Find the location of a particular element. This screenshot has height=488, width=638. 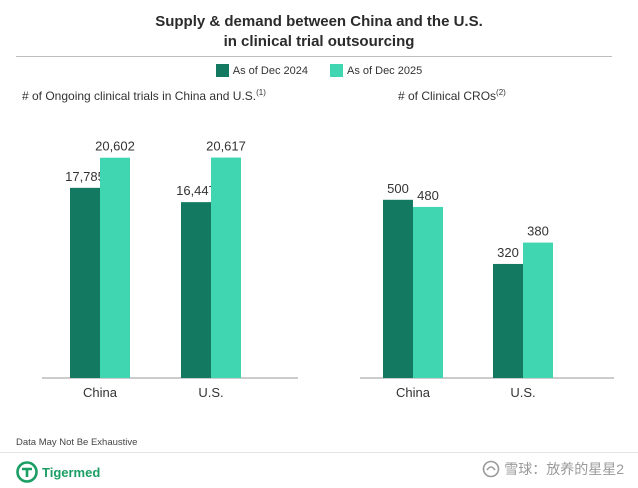

legend: As of Dec 2024 As of Dec 2025 is located at coordinates (319, 70).